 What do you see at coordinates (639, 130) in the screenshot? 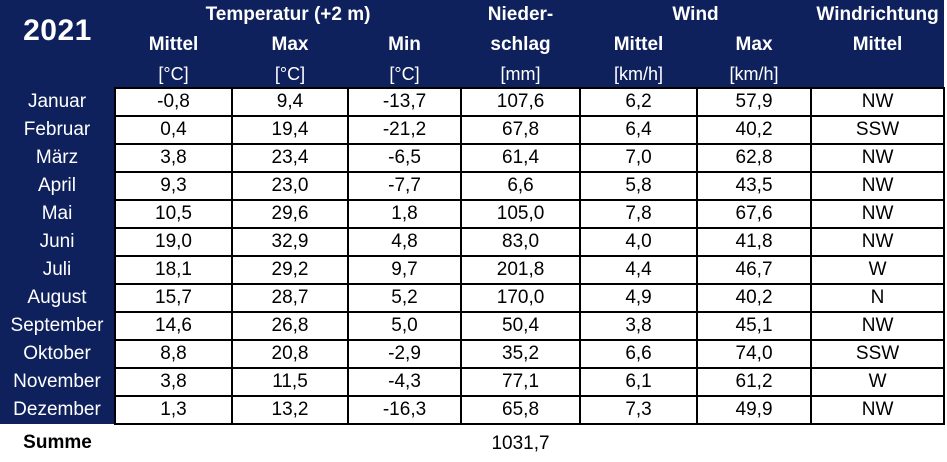
I see `wind-mittel-cell: 6,4` at bounding box center [639, 130].